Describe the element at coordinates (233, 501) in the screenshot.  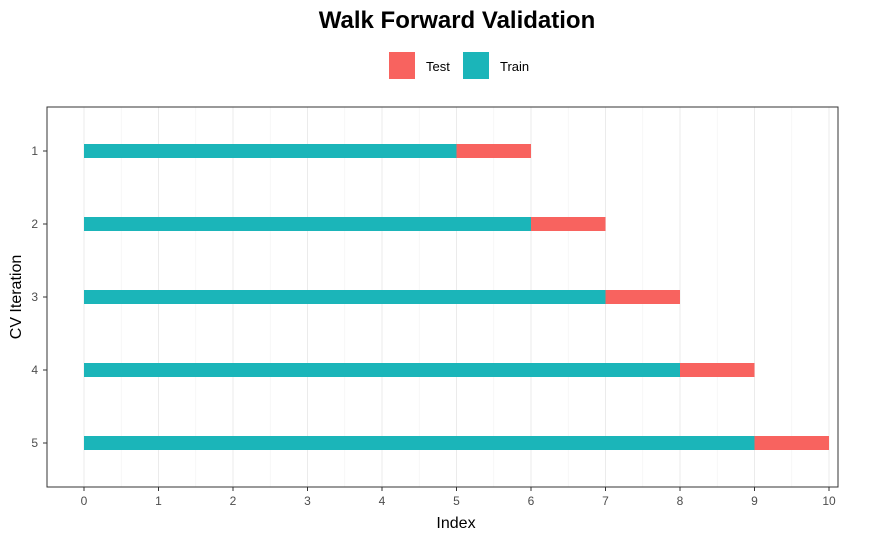
I see `x-tick-label: 2` at that location.